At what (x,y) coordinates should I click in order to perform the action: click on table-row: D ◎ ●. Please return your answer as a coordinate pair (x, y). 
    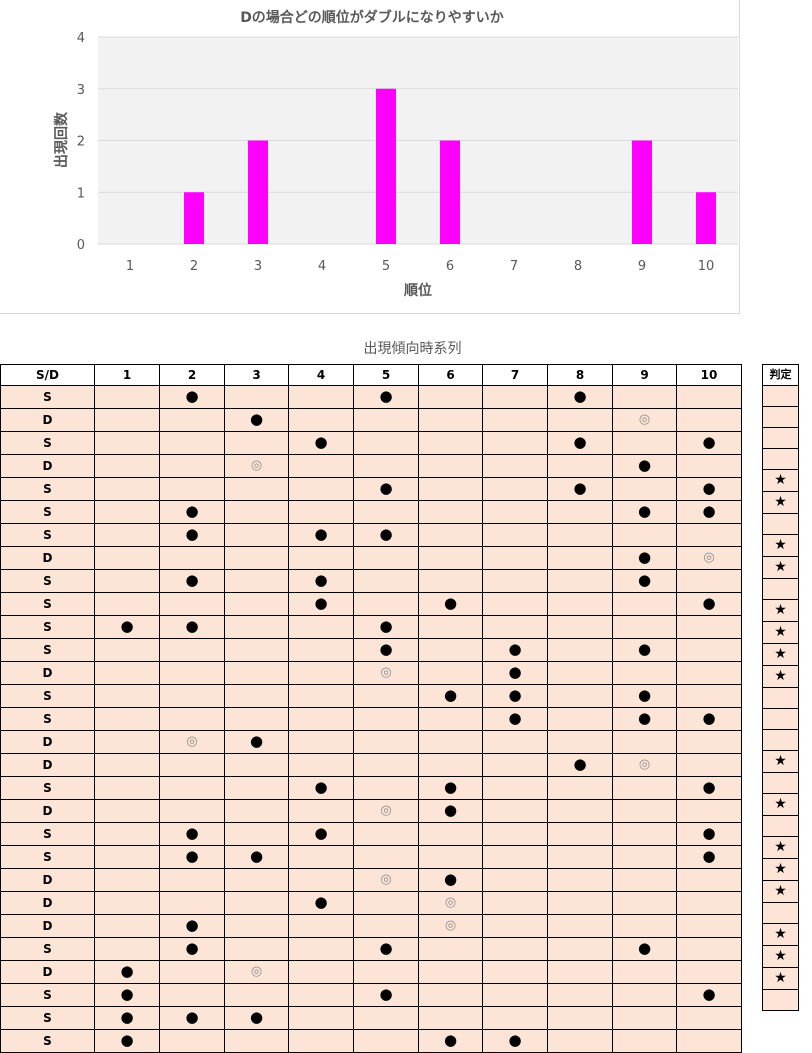
    Looking at the image, I should click on (371, 880).